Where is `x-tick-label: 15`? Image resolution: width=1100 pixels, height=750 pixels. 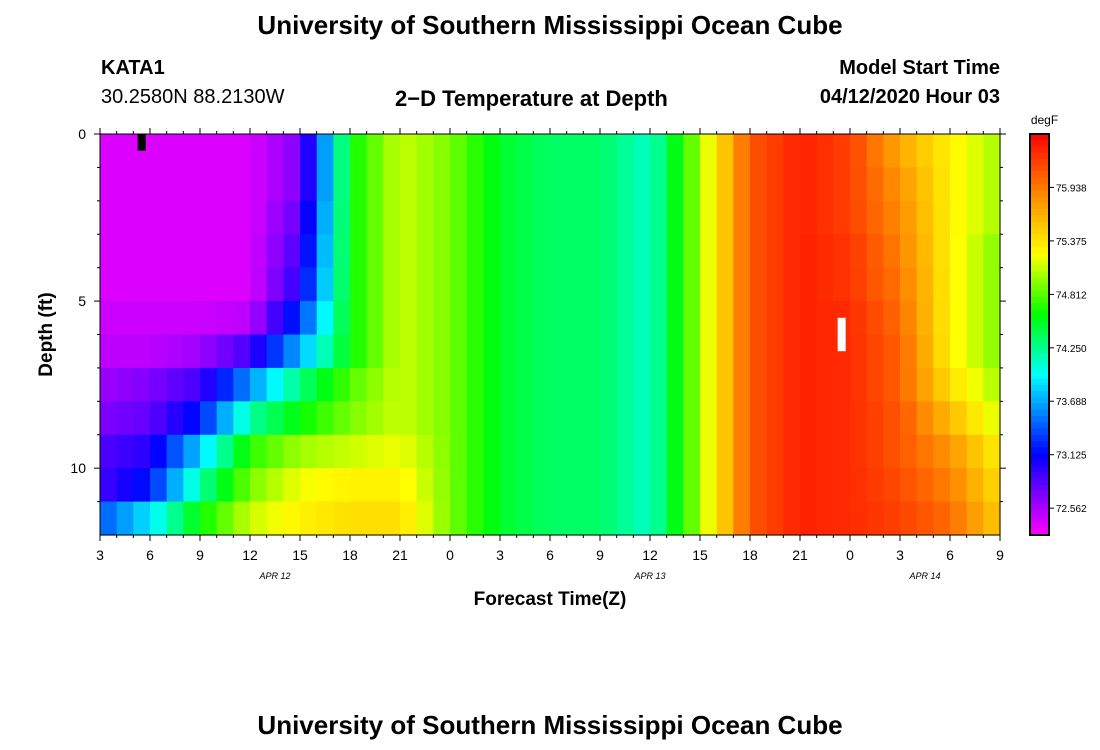 x-tick-label: 15 is located at coordinates (300, 555).